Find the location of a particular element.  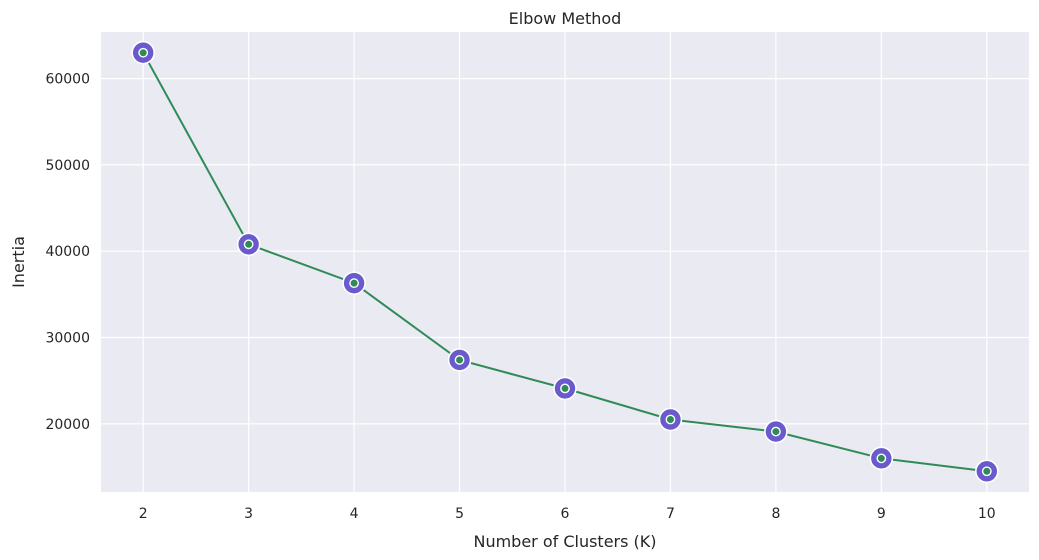

x-tick-label: 8 is located at coordinates (775, 514).